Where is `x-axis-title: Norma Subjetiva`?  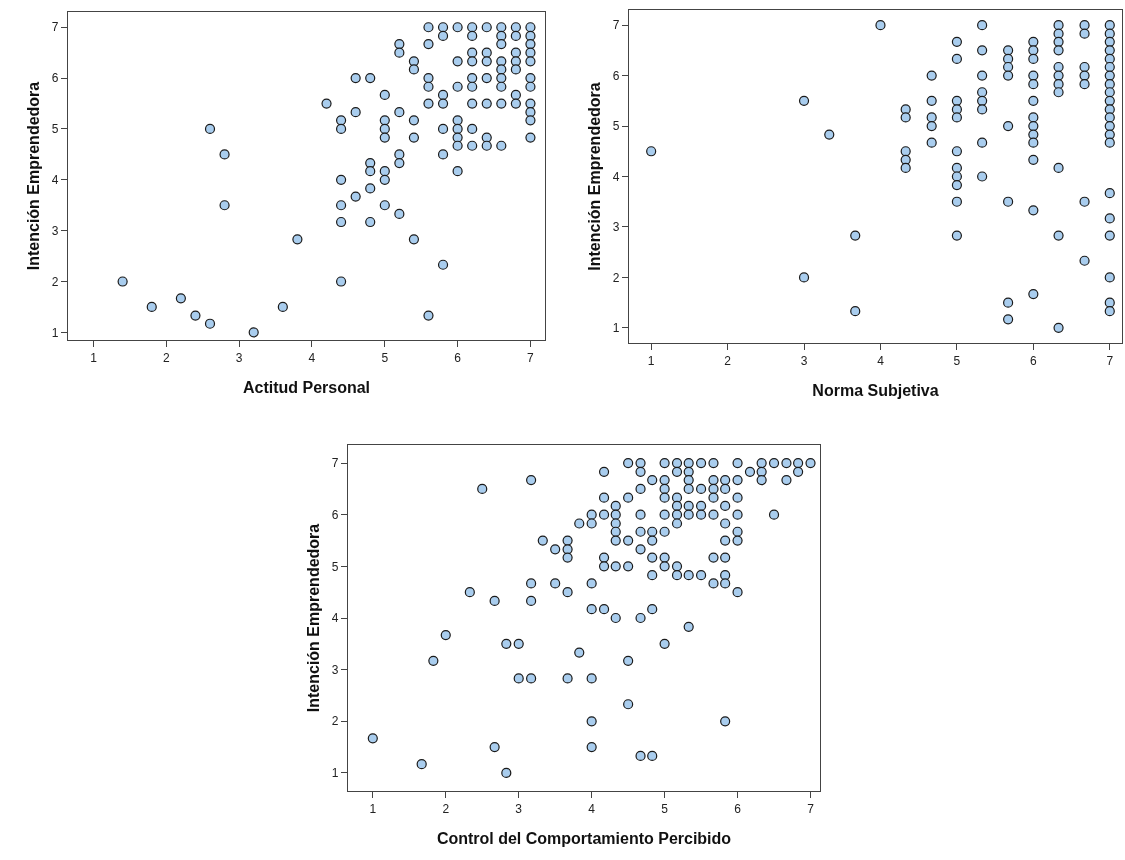
x-axis-title: Norma Subjetiva is located at coordinates (875, 391).